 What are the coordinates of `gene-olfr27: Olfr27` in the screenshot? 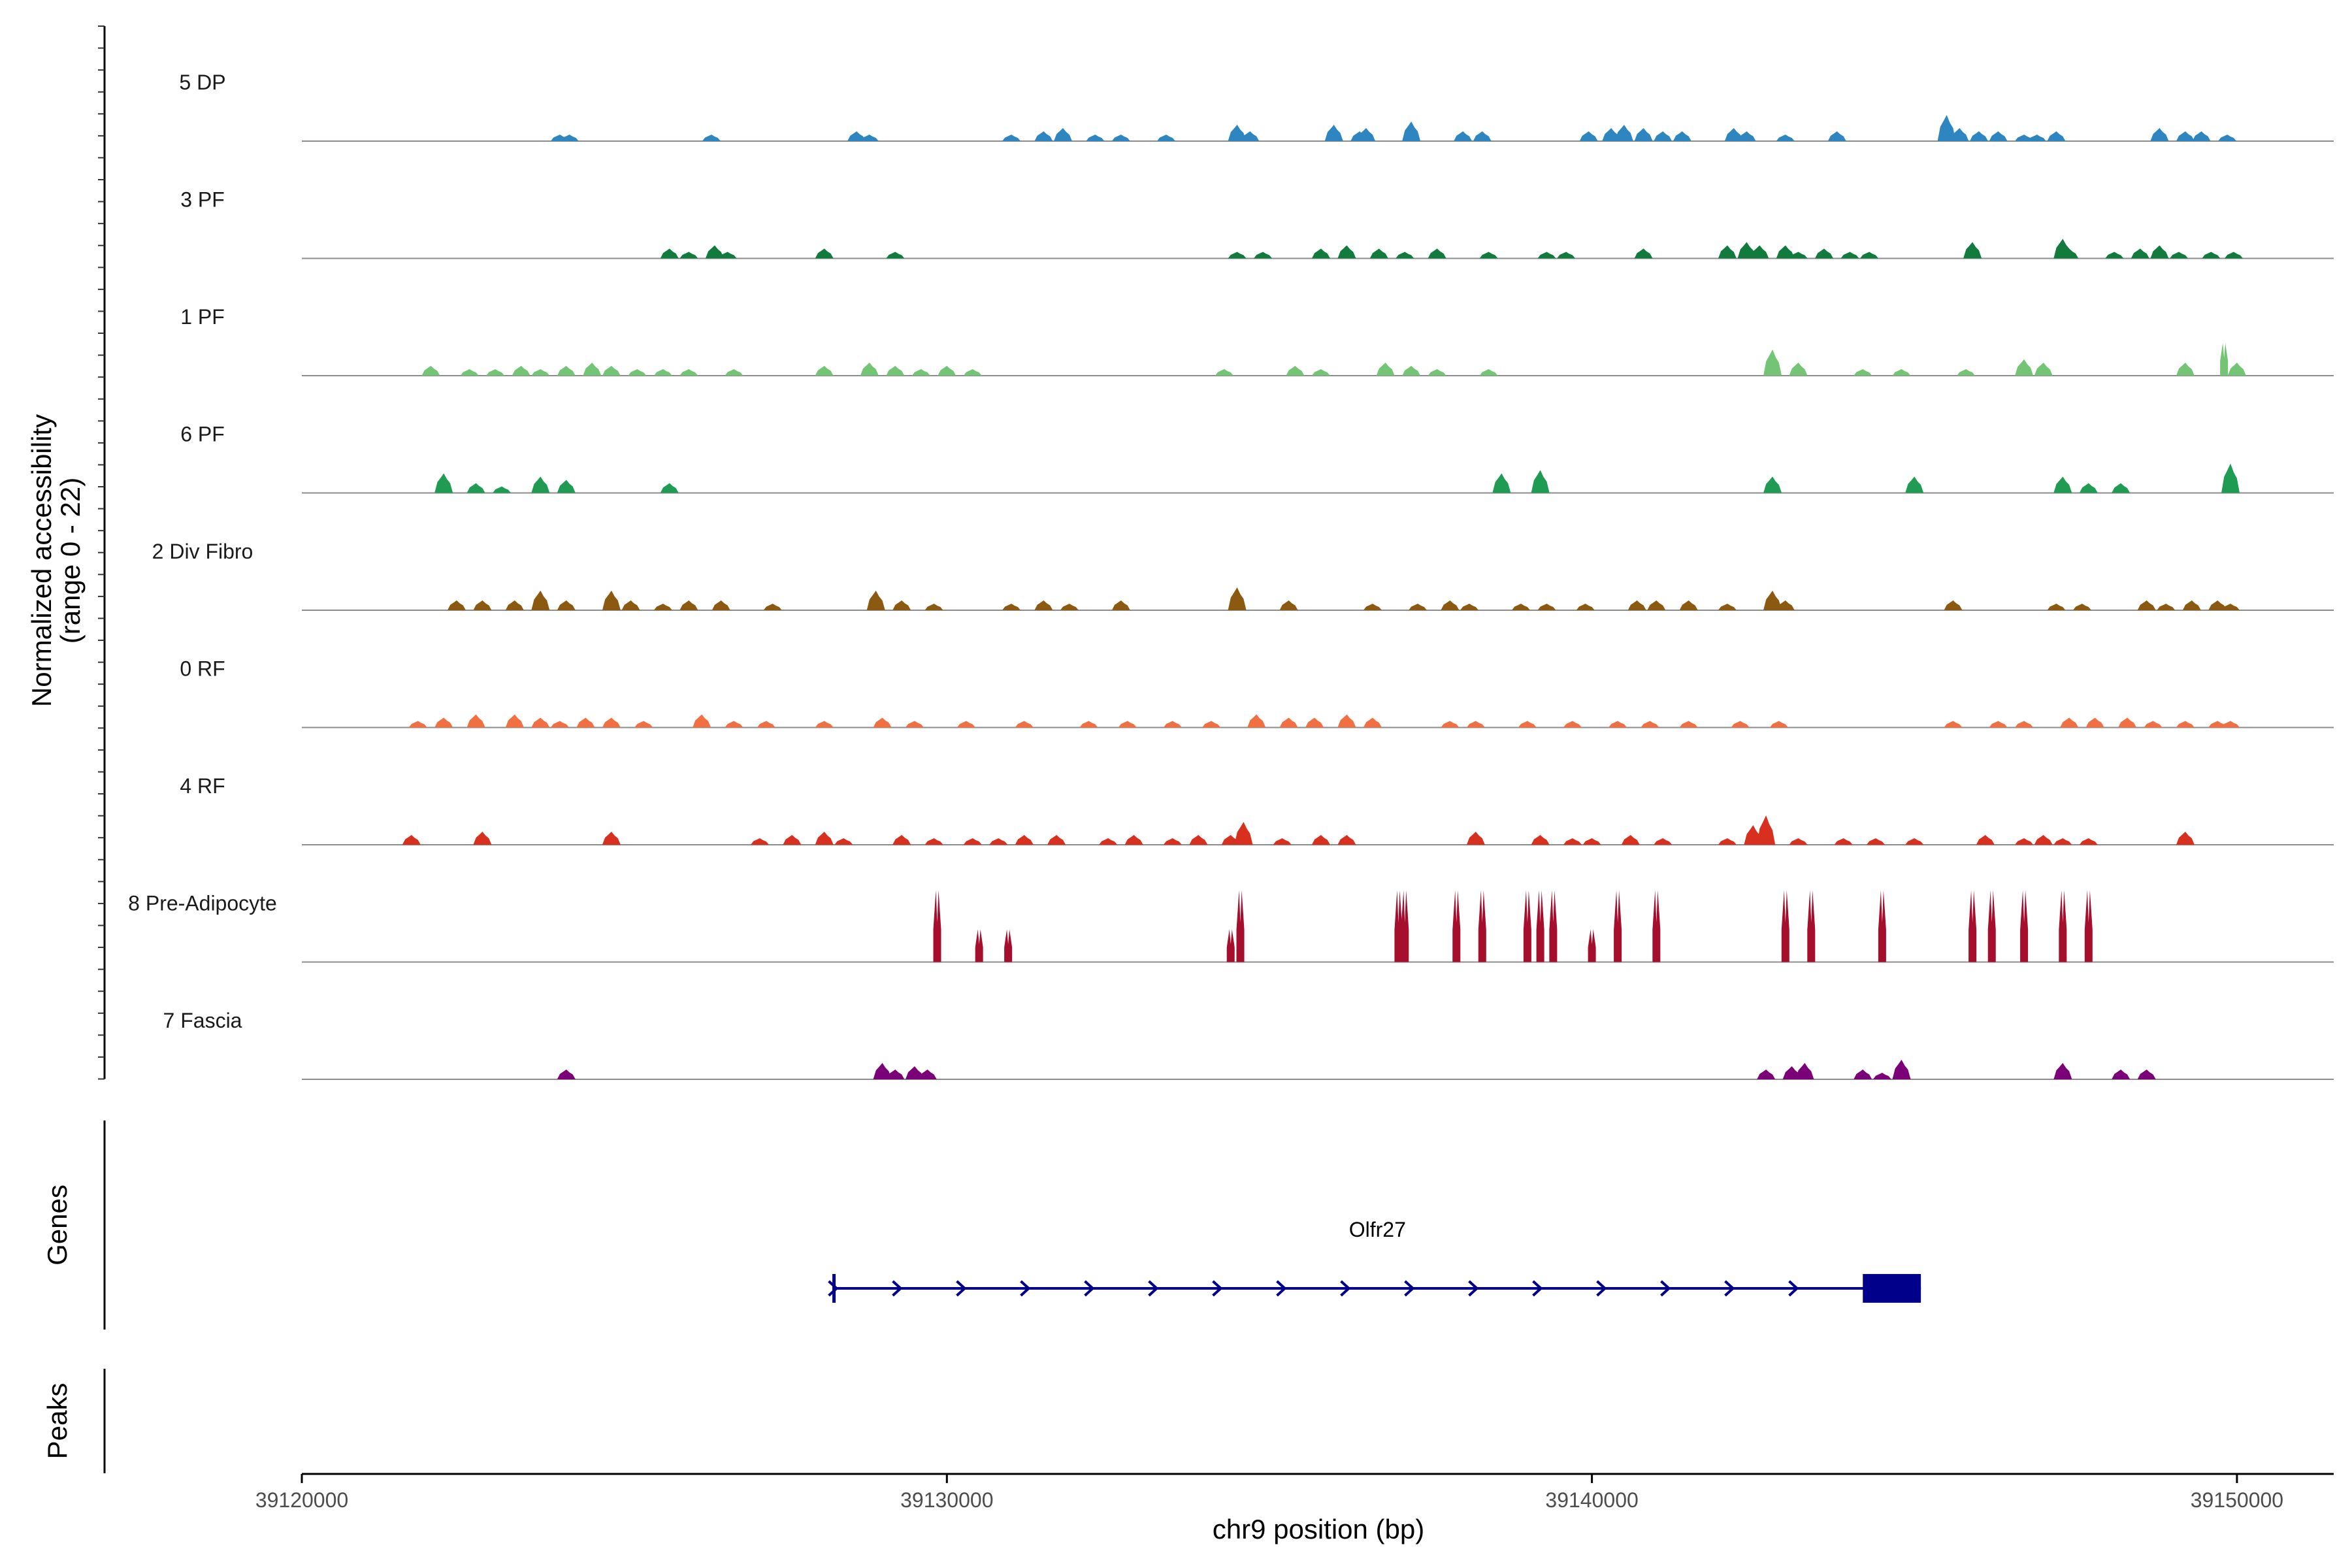 It's located at (1374, 1260).